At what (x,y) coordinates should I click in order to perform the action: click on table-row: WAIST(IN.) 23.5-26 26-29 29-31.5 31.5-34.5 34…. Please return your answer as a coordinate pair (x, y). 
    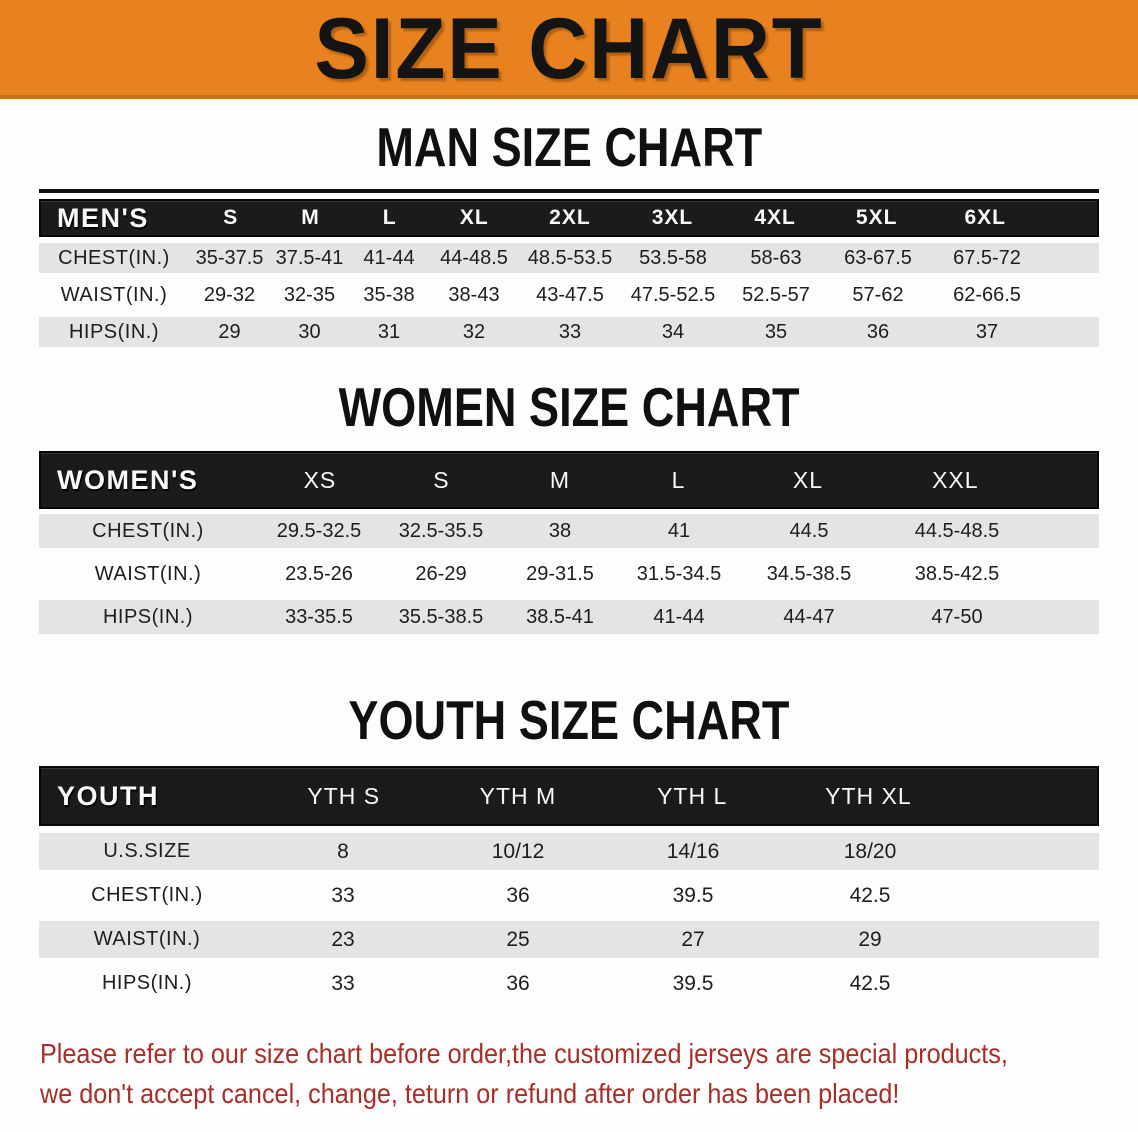
    Looking at the image, I should click on (569, 574).